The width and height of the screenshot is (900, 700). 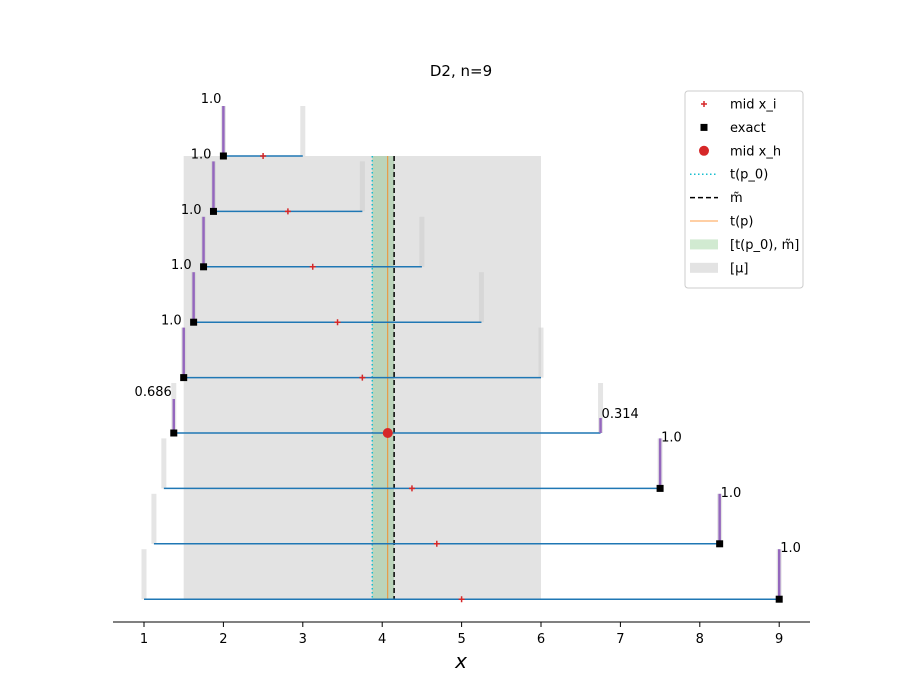 What do you see at coordinates (704, 150) in the screenshot?
I see `legend-swatch-mid-xh` at bounding box center [704, 150].